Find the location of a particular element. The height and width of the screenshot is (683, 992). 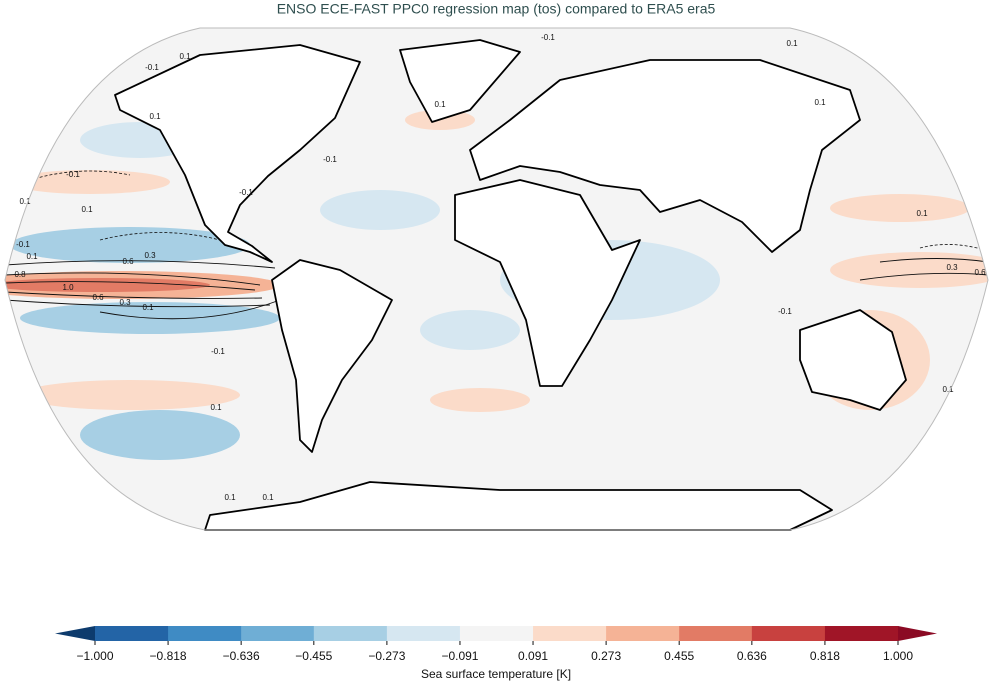

colorbar-label: Sea surface temperature [K] is located at coordinates (496, 674).